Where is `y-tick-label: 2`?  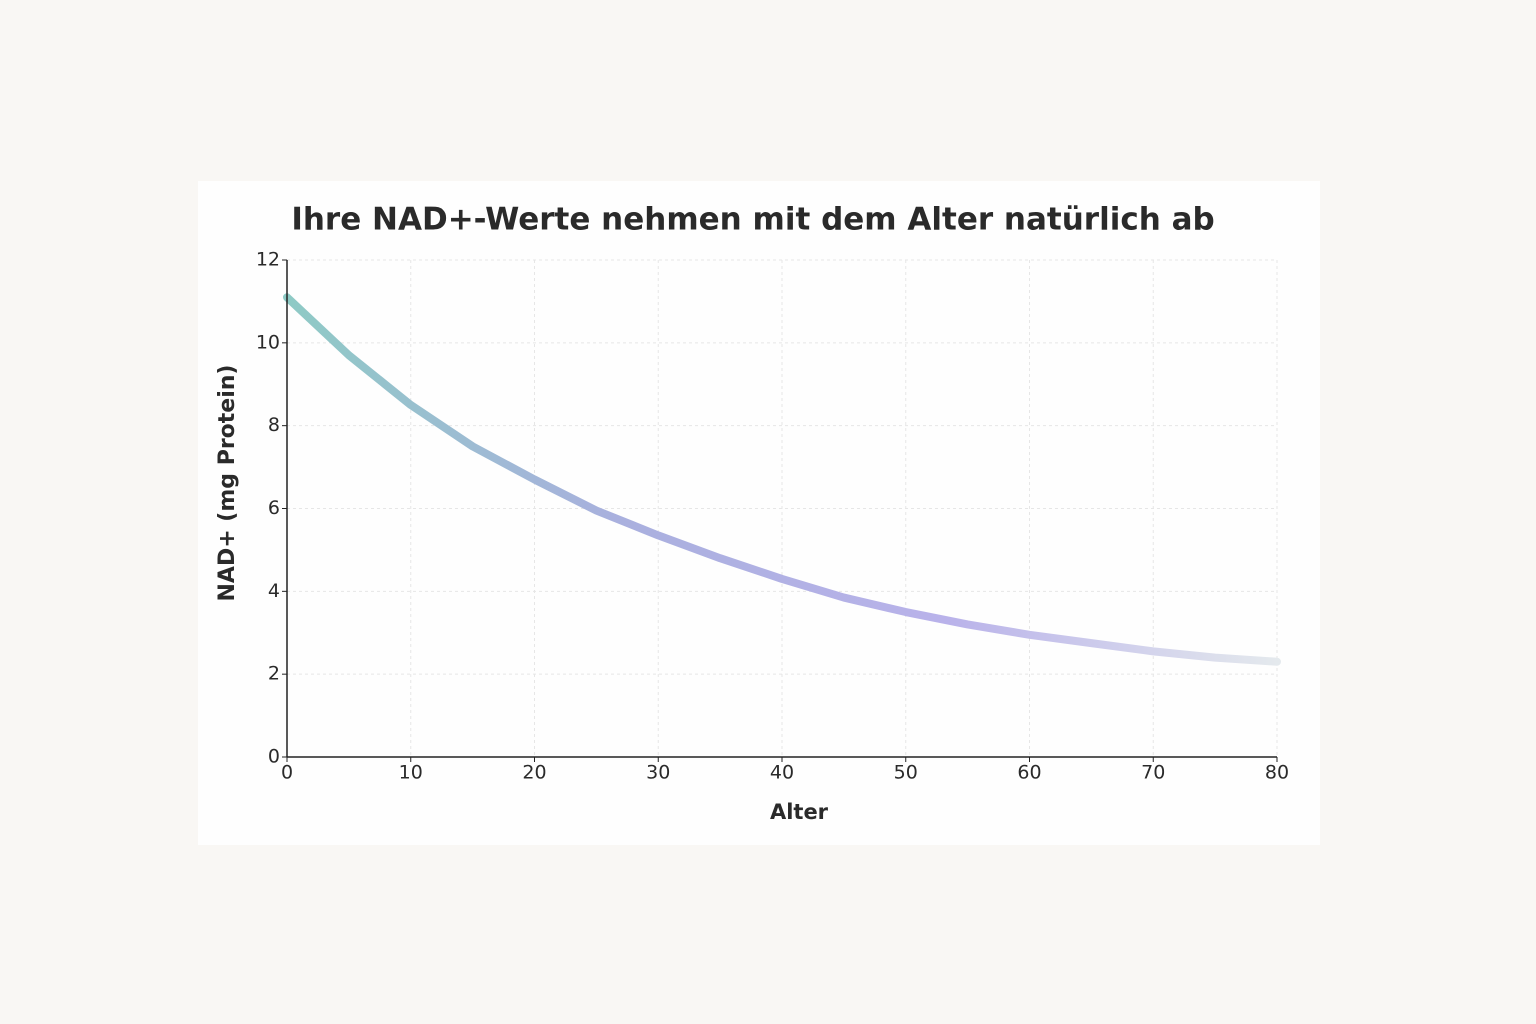 y-tick-label: 2 is located at coordinates (274, 674).